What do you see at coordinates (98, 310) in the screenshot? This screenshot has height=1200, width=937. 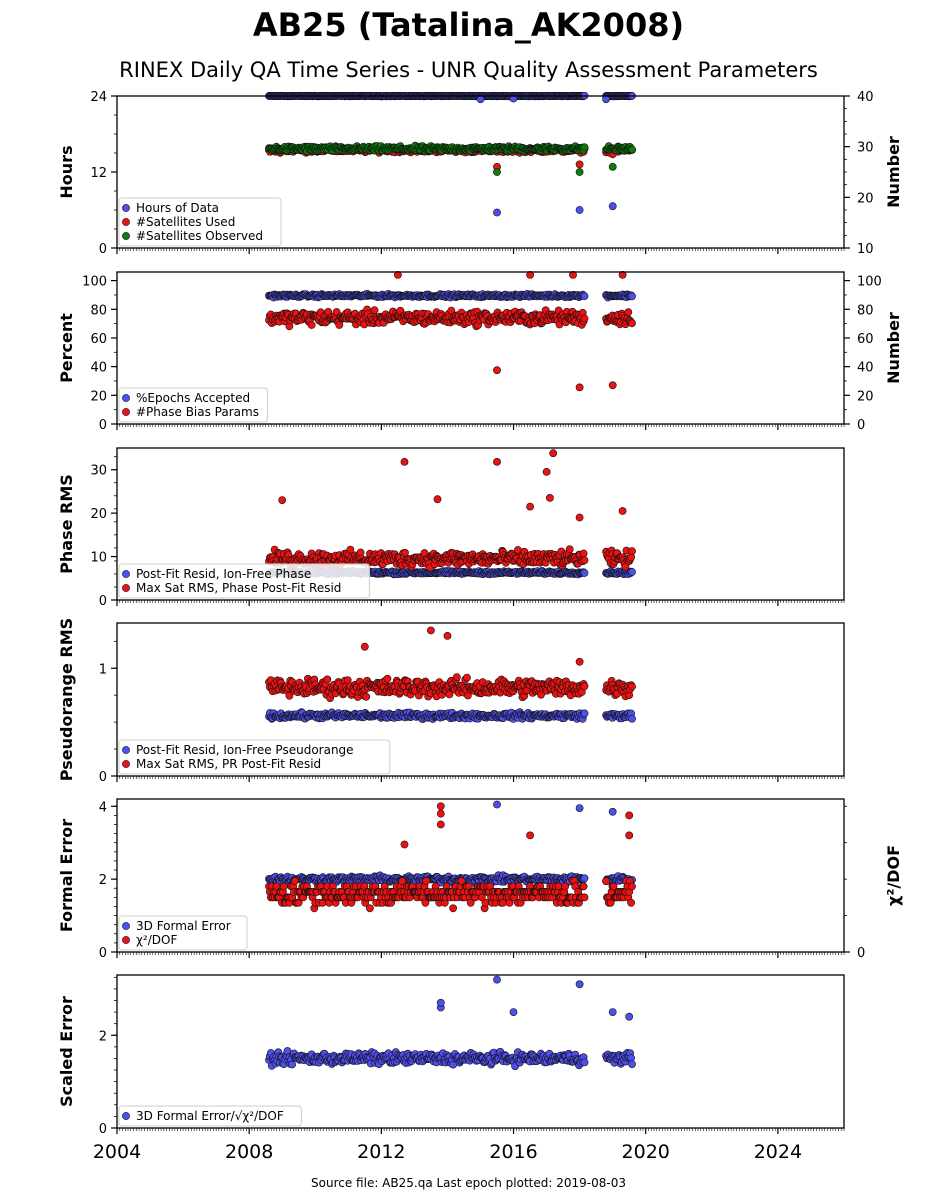 I see `y-tick-label: 80` at bounding box center [98, 310].